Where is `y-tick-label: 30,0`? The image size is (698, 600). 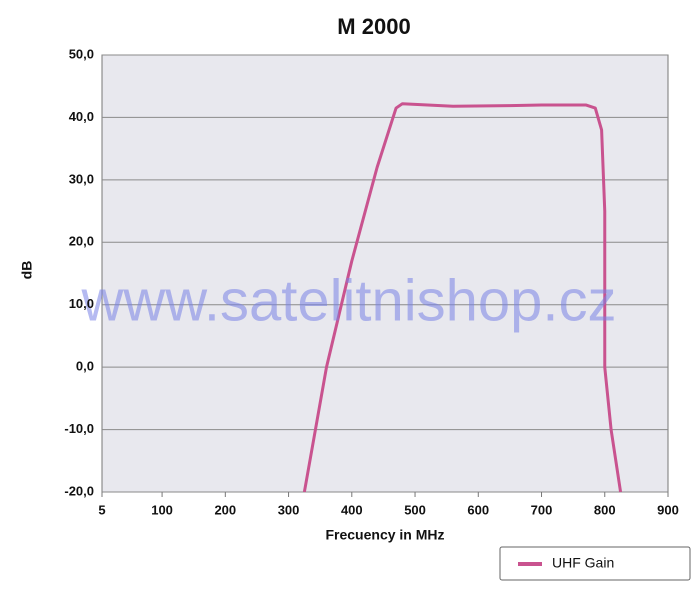
y-tick-label: 30,0 is located at coordinates (81, 178).